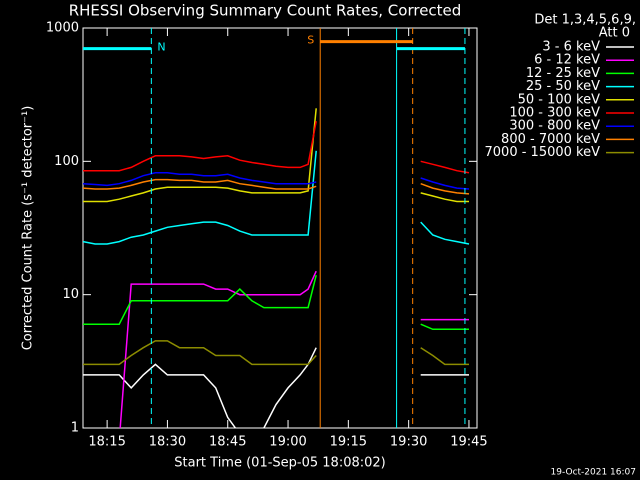 The width and height of the screenshot is (640, 480). Describe the element at coordinates (563, 86) in the screenshot. I see `legend-label: 25 - 50 keV` at that location.